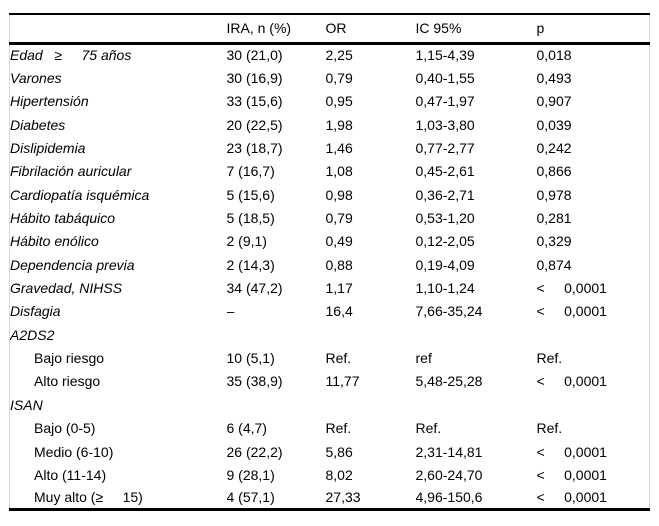  What do you see at coordinates (254, 124) in the screenshot?
I see `cell: 20 (22,5)` at bounding box center [254, 124].